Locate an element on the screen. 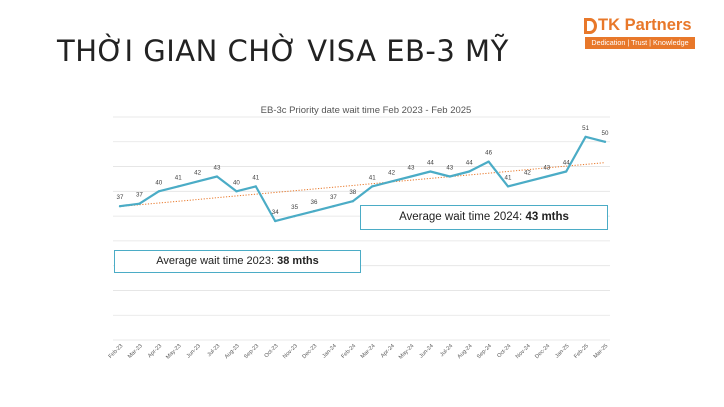  data-label: 36 is located at coordinates (314, 202).